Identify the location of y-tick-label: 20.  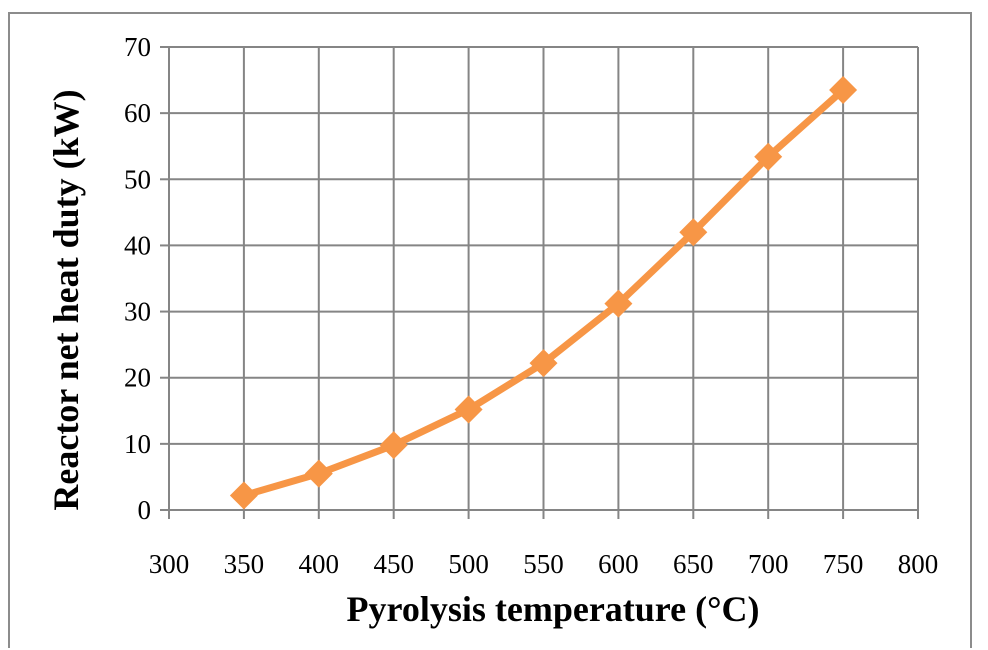
(137, 378).